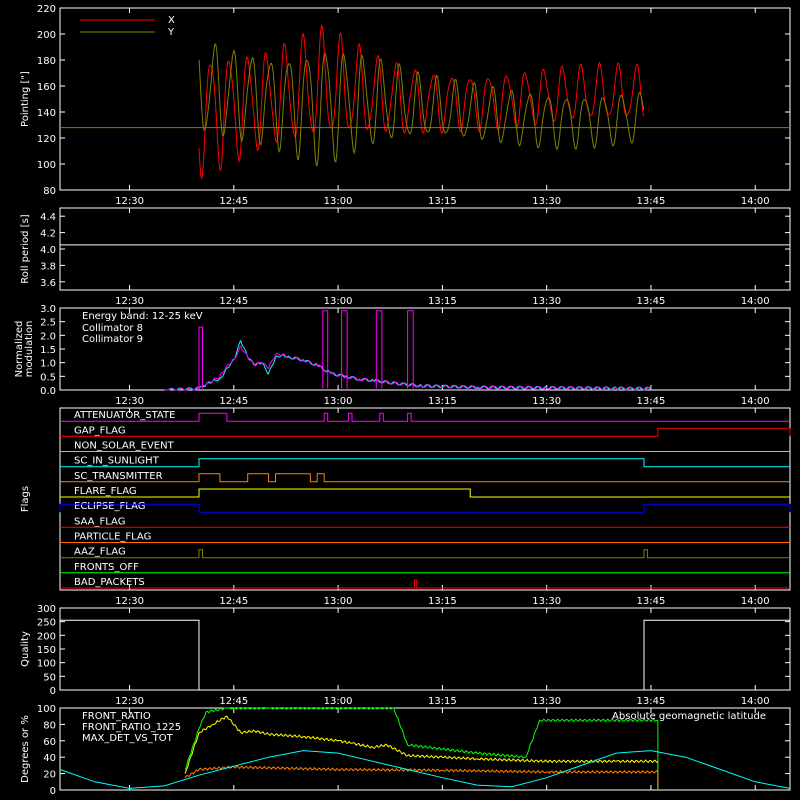 Image resolution: width=800 pixels, height=800 pixels. I want to click on y-tick-label: 0, so click(53, 791).